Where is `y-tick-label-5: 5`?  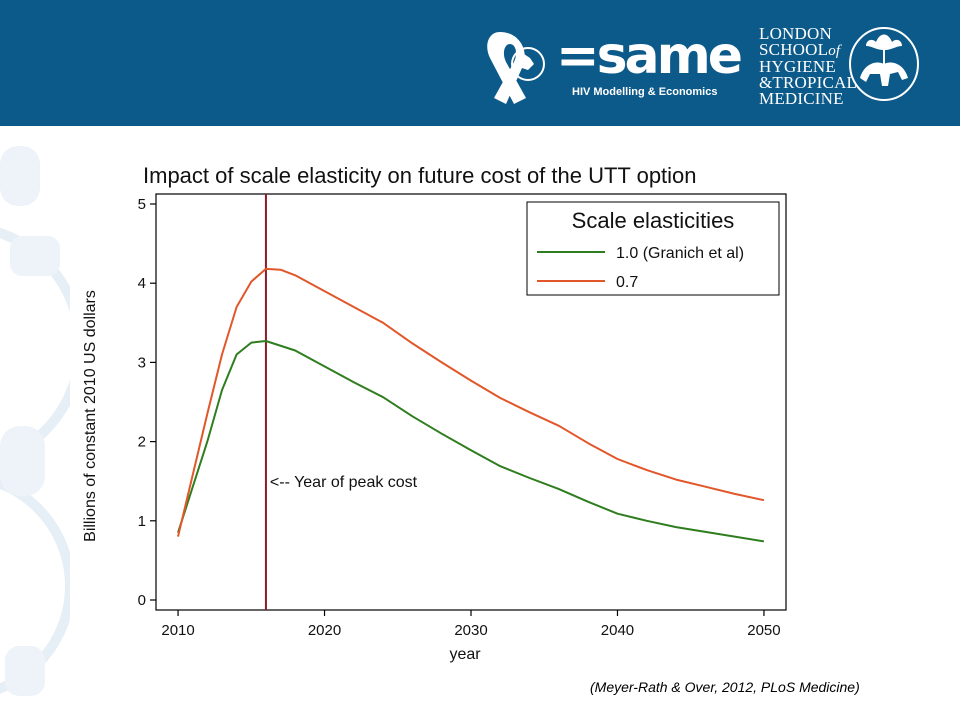 y-tick-label-5: 5 is located at coordinates (142, 204).